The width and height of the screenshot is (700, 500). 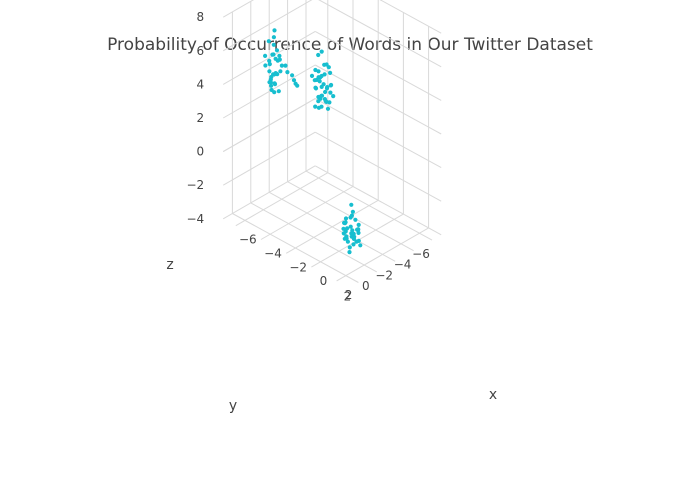 I want to click on y-tick-label: −2, so click(x=384, y=275).